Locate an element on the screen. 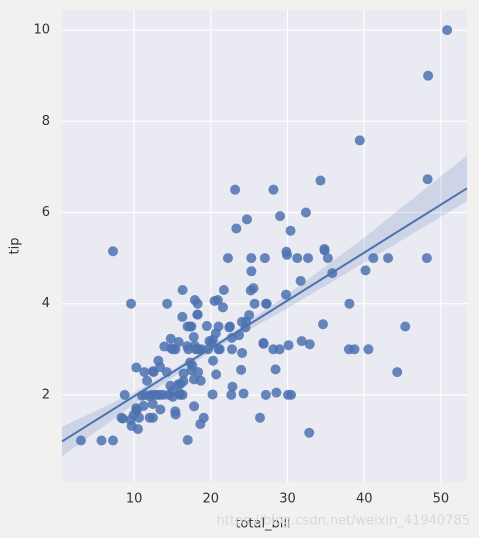 The image size is (479, 538). x-tick-label: 30 is located at coordinates (287, 499).